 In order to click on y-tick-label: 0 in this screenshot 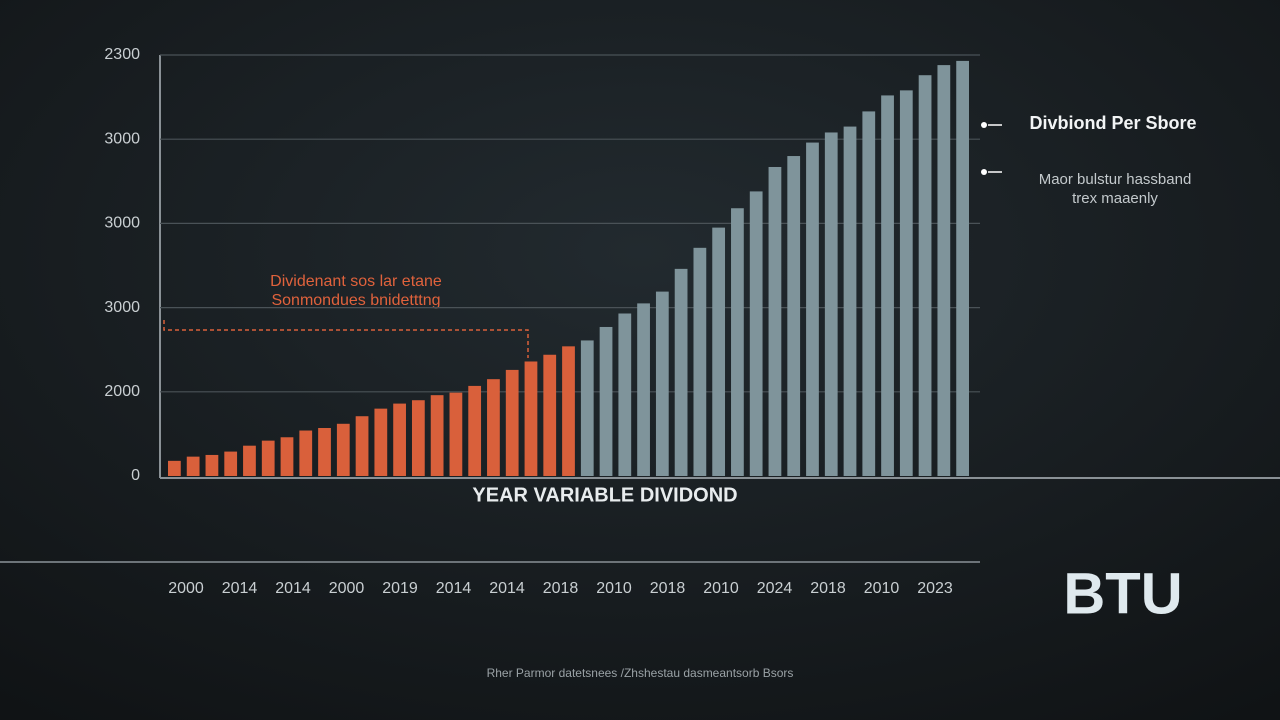, I will do `click(135, 475)`.